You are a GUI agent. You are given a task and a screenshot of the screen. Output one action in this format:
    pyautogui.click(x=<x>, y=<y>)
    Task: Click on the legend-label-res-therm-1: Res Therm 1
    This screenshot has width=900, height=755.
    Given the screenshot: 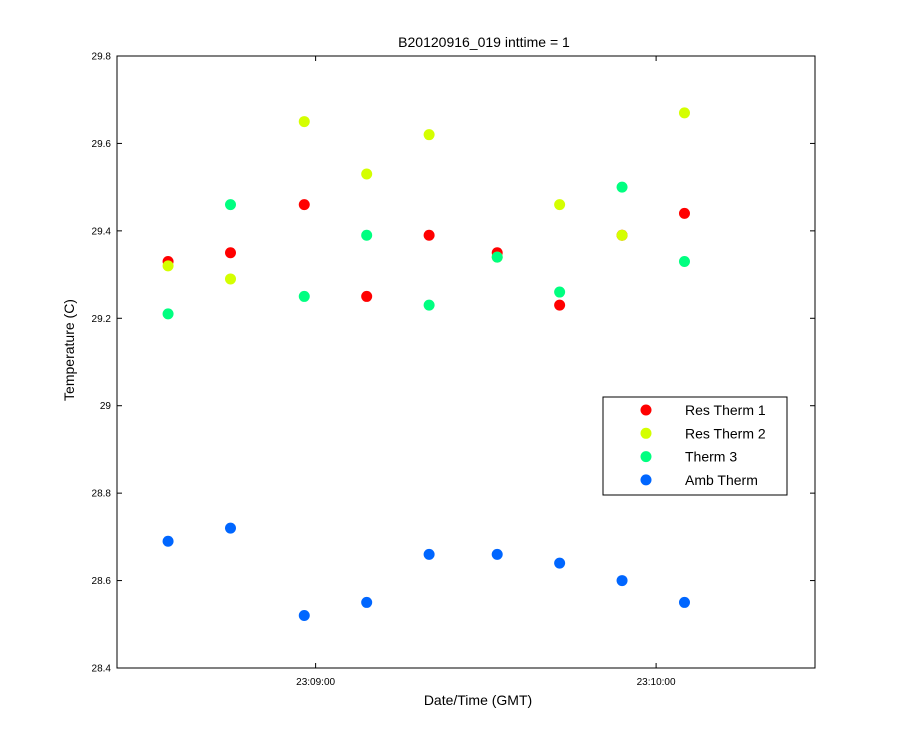 What is the action you would take?
    pyautogui.click(x=725, y=410)
    